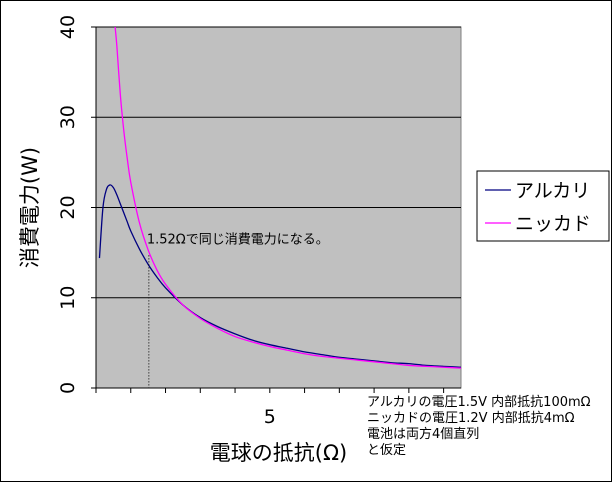  What do you see at coordinates (543, 206) in the screenshot?
I see `legend-box` at bounding box center [543, 206].